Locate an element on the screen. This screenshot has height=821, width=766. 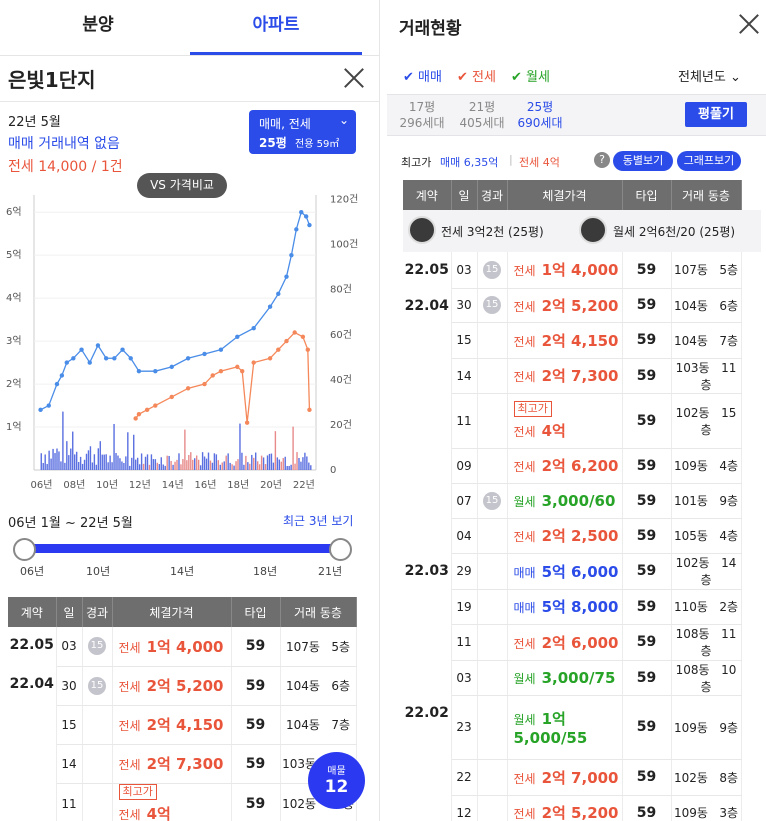
table-row: 19 매매 5억 8,000 59 110동 2층 is located at coordinates (572, 607).